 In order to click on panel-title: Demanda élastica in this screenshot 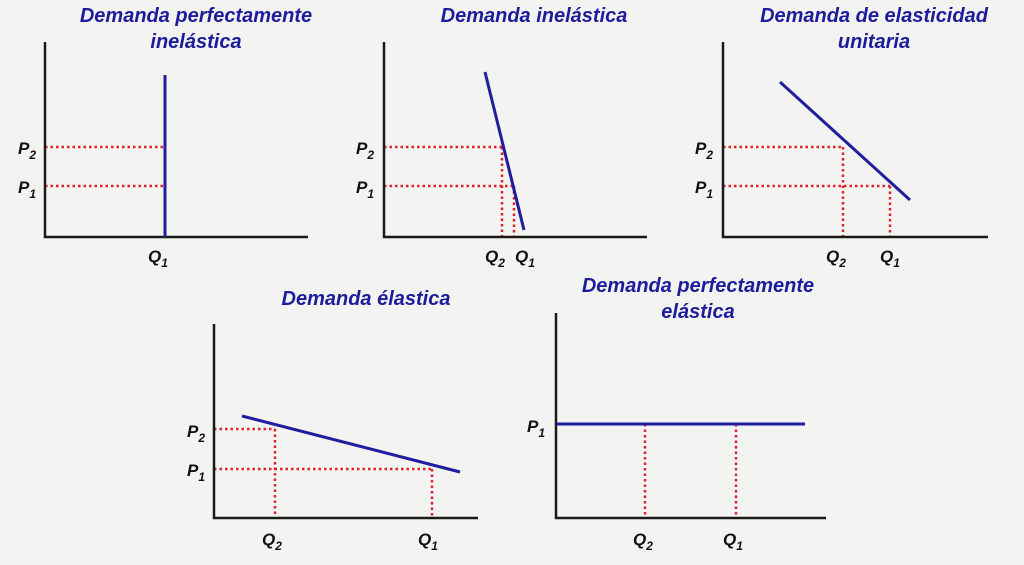, I will do `click(366, 299)`.